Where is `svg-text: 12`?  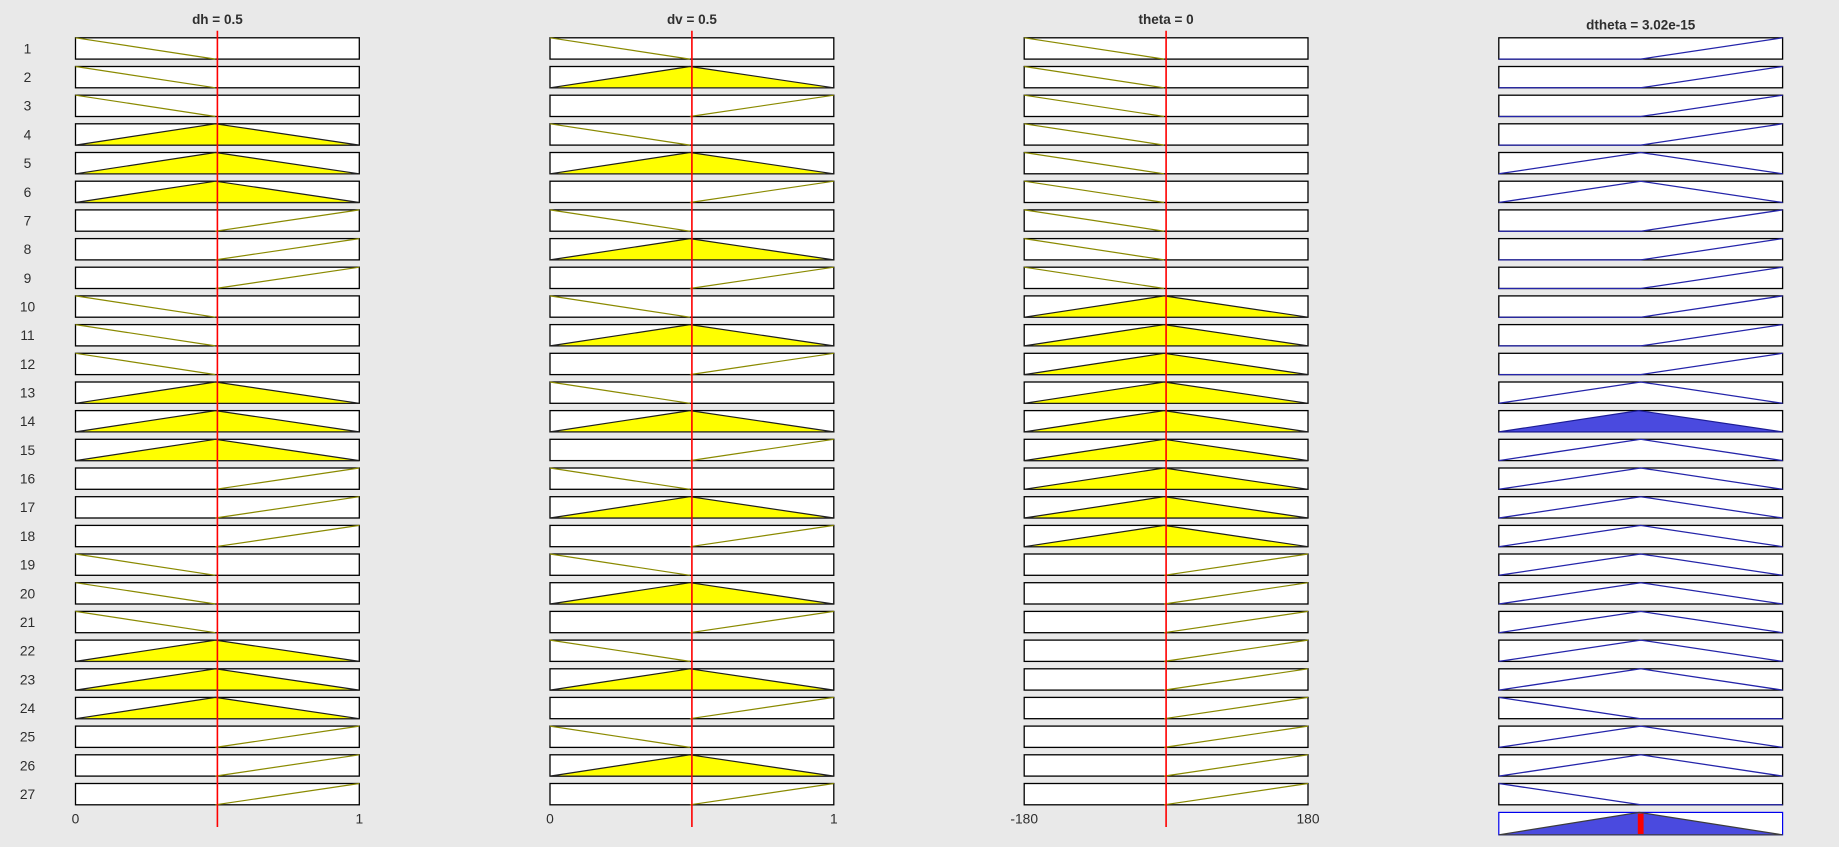 svg-text: 12 is located at coordinates (27, 364).